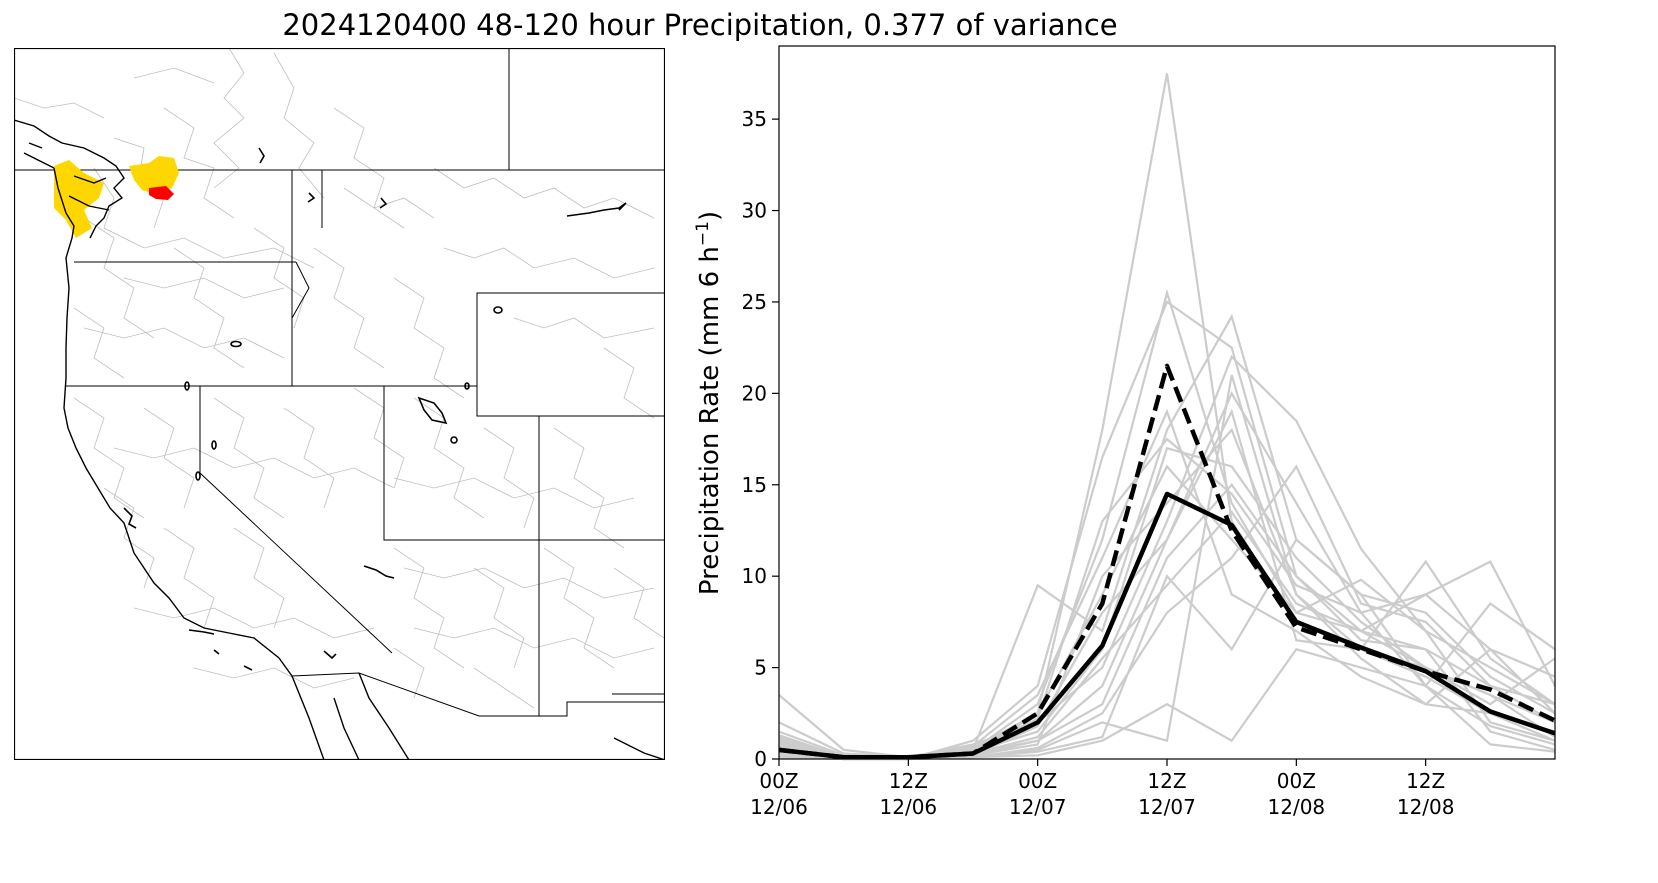  What do you see at coordinates (154, 175) in the screenshot?
I see `yellow-basin-north` at bounding box center [154, 175].